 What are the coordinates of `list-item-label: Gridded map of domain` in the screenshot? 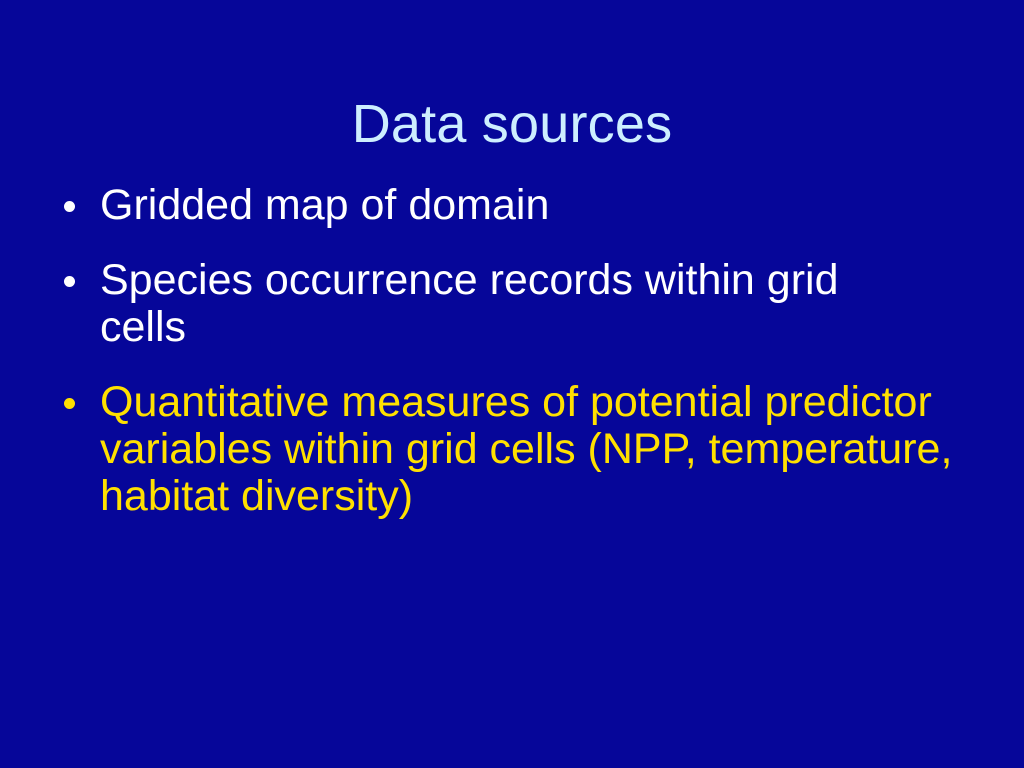 It's located at (325, 205).